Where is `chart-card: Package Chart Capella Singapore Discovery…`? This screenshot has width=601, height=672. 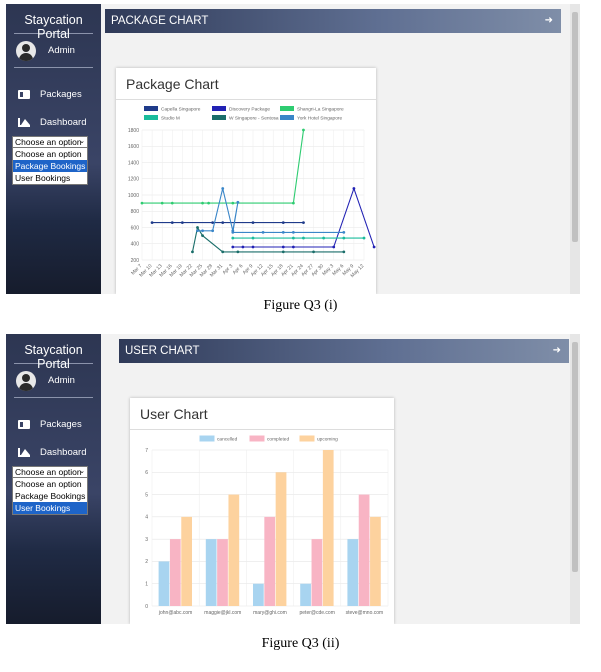
chart-card: Package Chart Capella Singapore Discovery… is located at coordinates (246, 181).